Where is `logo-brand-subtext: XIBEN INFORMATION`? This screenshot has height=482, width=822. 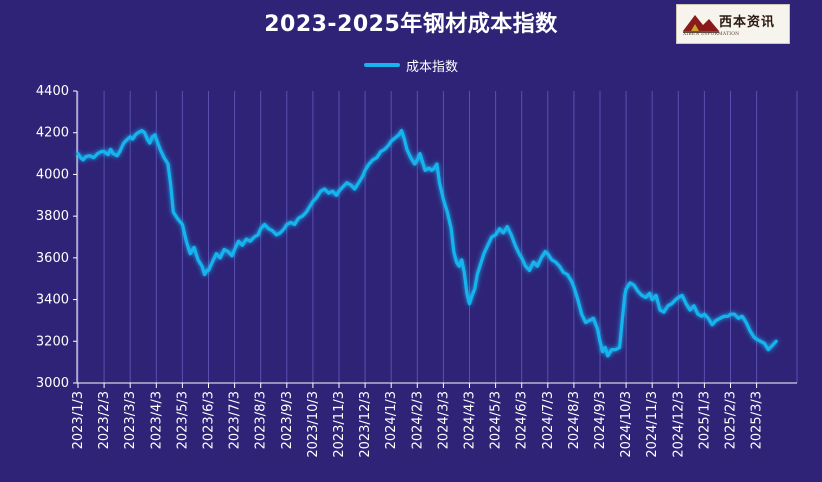
logo-brand-subtext: XIBEN INFORMATION is located at coordinates (711, 34).